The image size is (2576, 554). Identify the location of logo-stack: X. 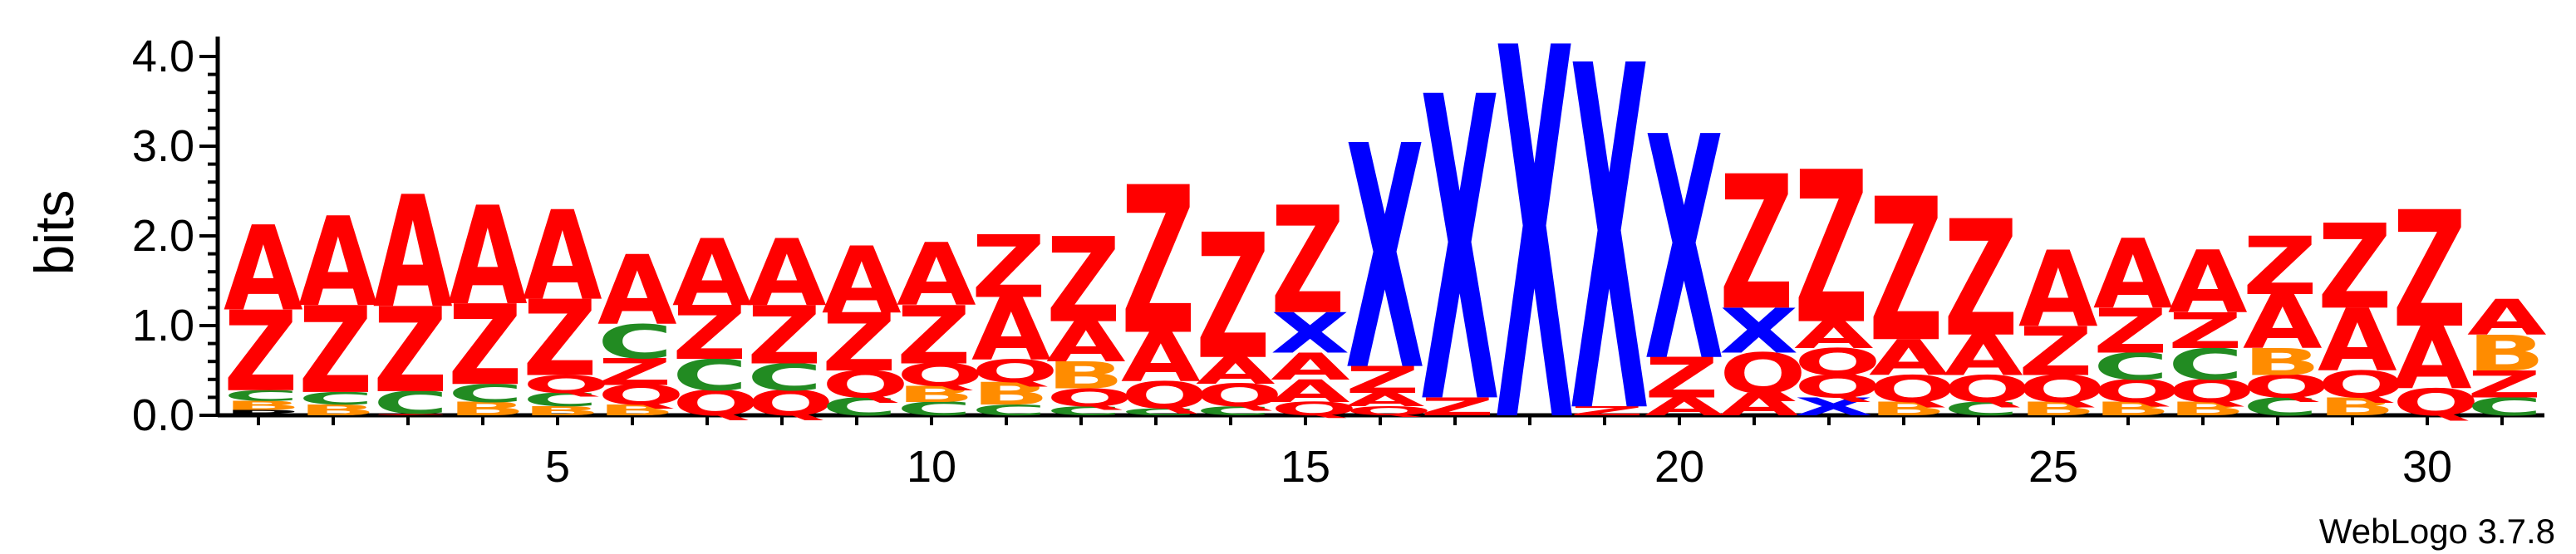
(1534, 268).